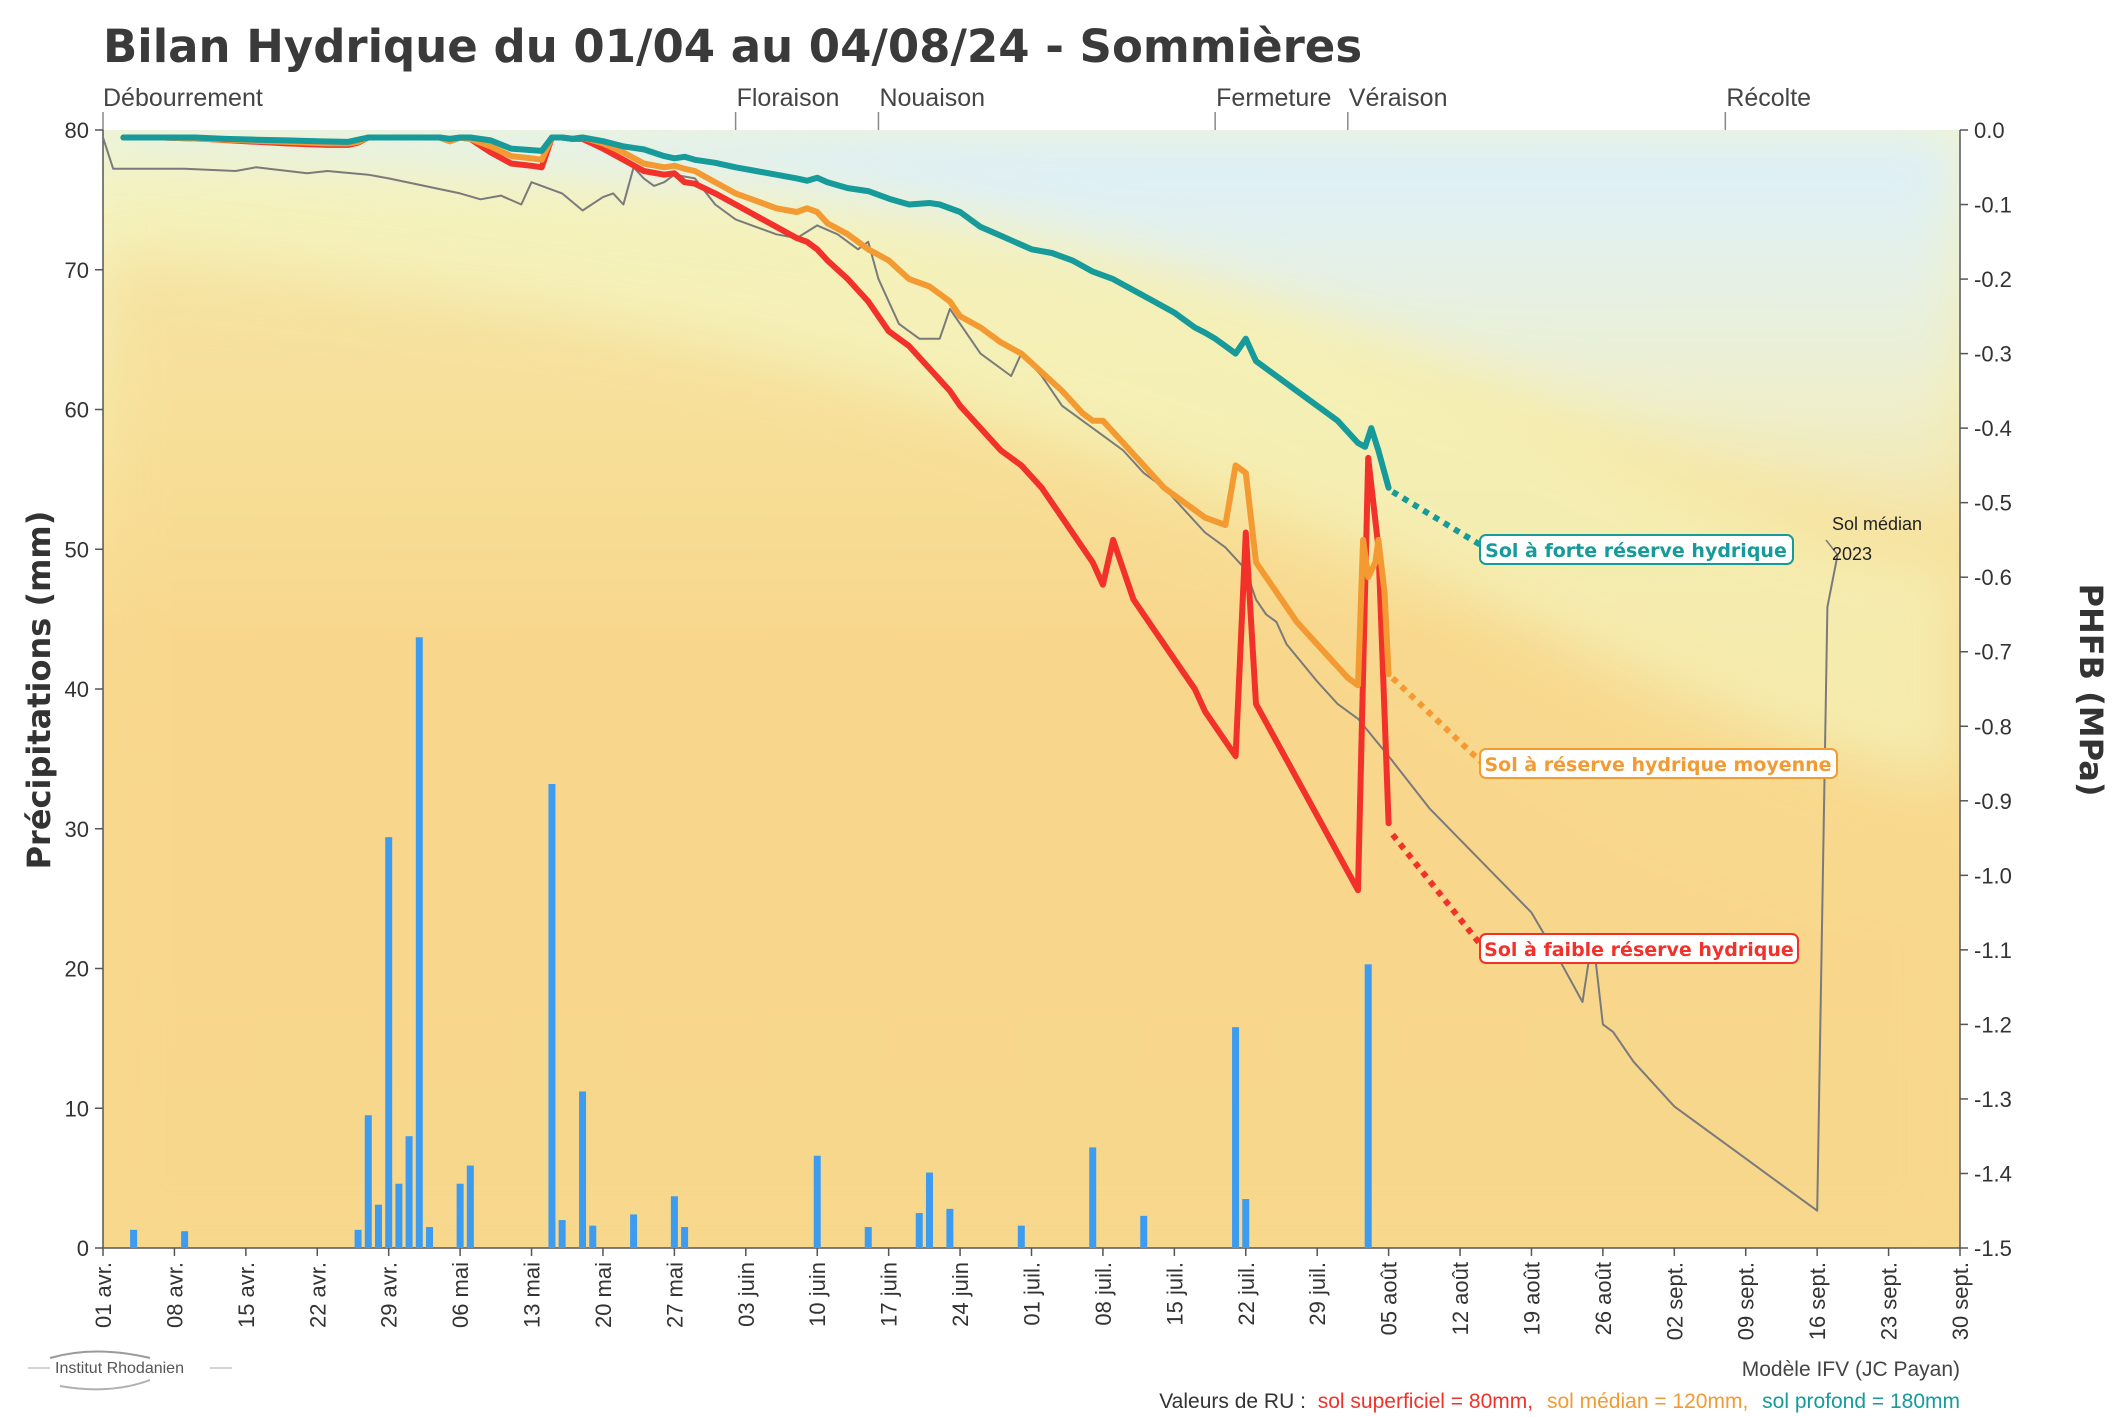 The image size is (2125, 1417). Describe the element at coordinates (1647, 1401) in the screenshot. I see `ru-median: sol médian = 120mm,` at that location.